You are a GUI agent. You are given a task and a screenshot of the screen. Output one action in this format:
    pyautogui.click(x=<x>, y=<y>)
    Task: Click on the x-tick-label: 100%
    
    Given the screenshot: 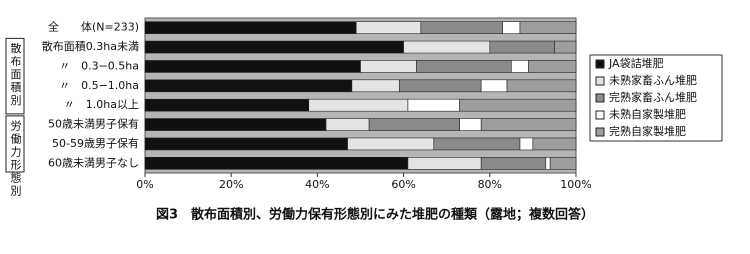 What is the action you would take?
    pyautogui.click(x=575, y=184)
    